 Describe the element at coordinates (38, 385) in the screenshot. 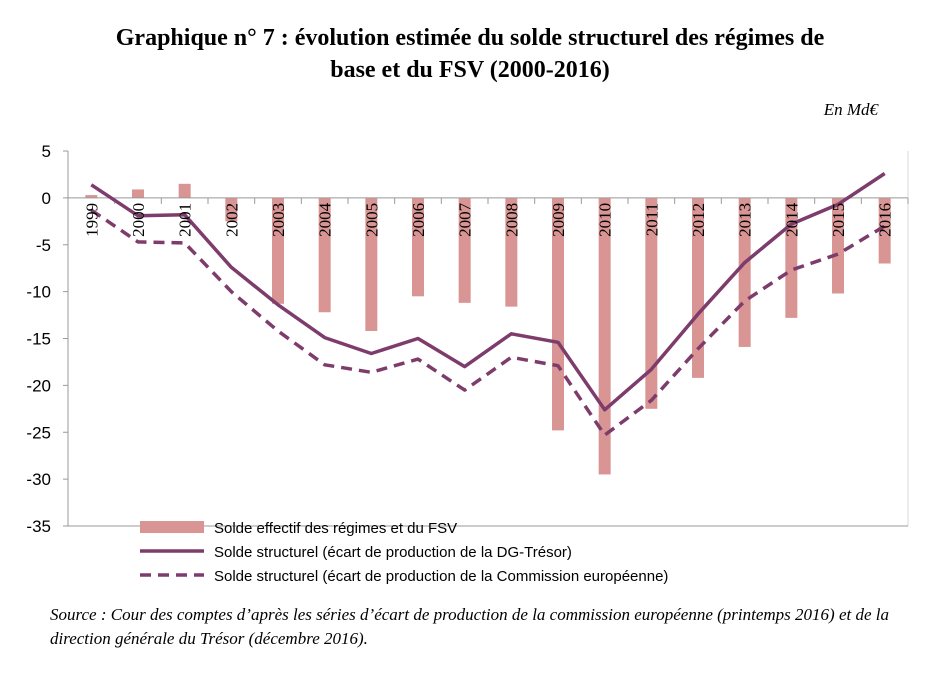

I see `y-tick-label: -20` at that location.